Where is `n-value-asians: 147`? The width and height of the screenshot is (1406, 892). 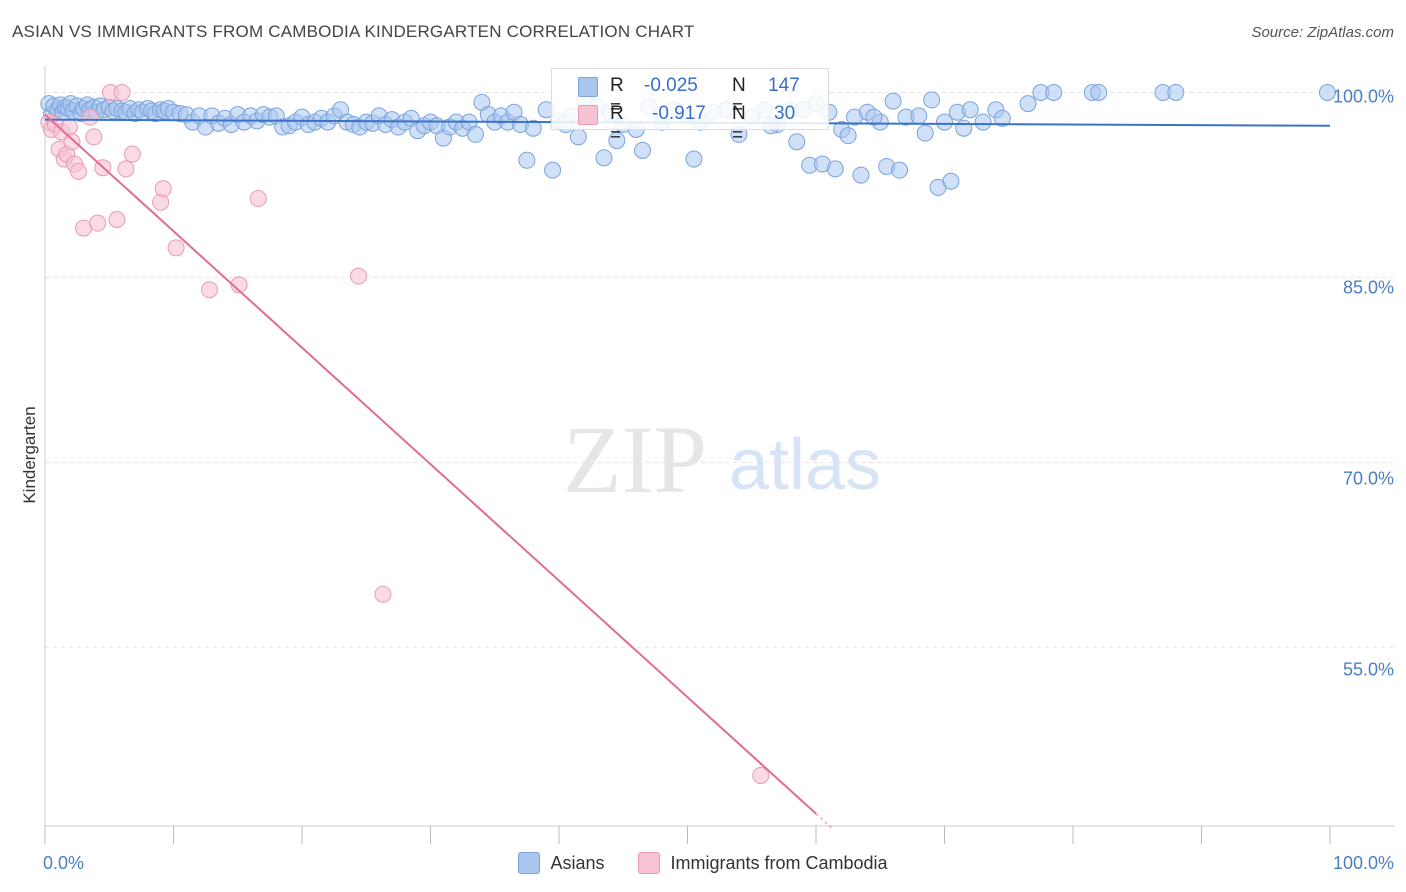
n-value-asians: 147 is located at coordinates (784, 85).